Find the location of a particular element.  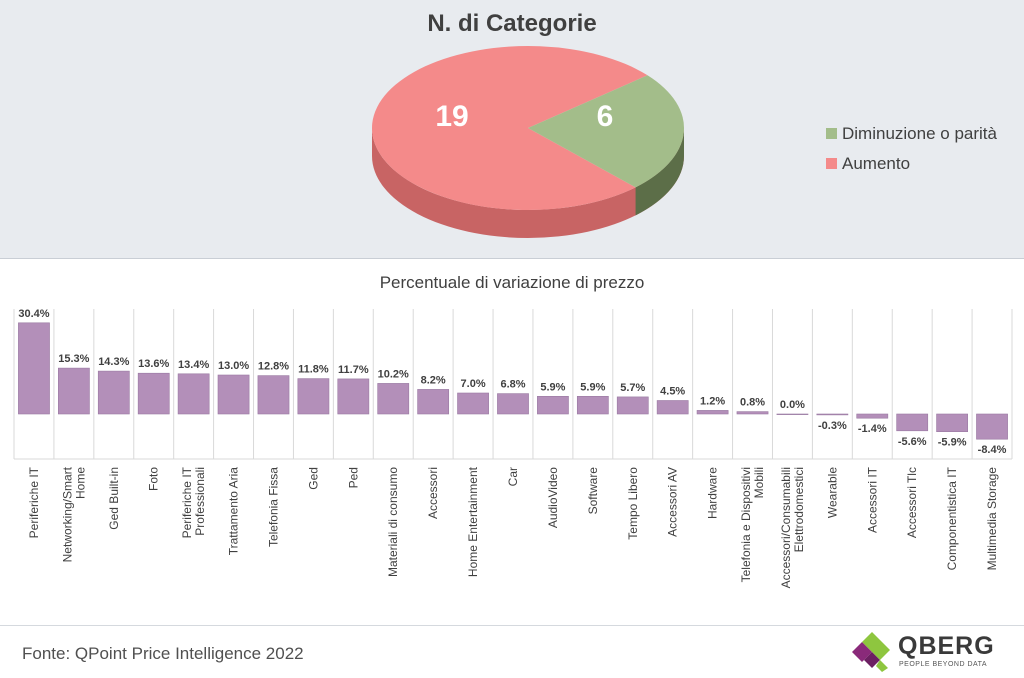

logo-tagline: PEOPLE BEYOND DATA is located at coordinates (943, 664).